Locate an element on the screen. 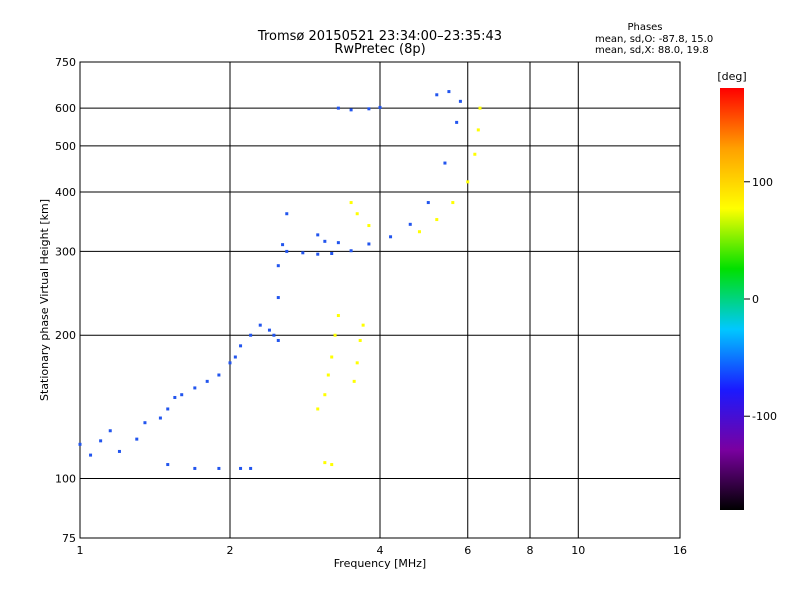  colorbar-tick-labels: 100 0 -100 is located at coordinates (760, 299).